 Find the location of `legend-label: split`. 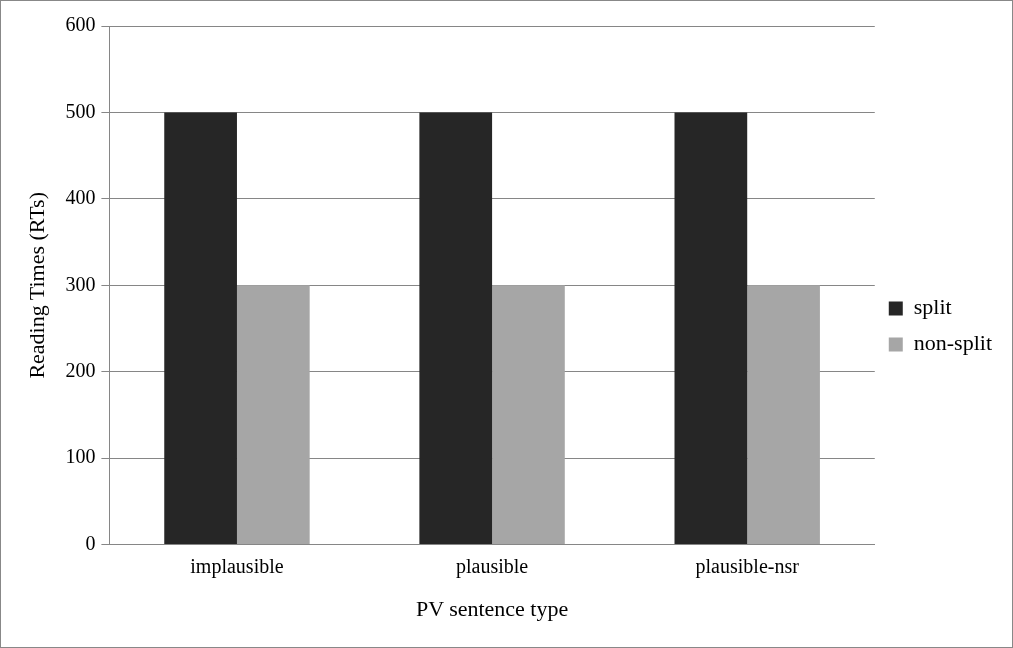

legend-label: split is located at coordinates (932, 307).